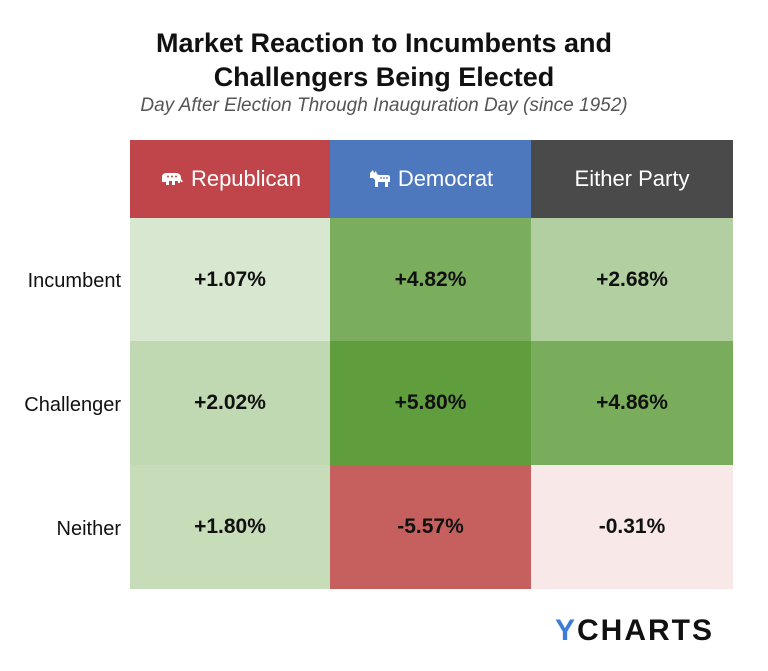 Image resolution: width=768 pixels, height=671 pixels. Describe the element at coordinates (74, 281) in the screenshot. I see `row-label-incumbent: Incumbent` at that location.